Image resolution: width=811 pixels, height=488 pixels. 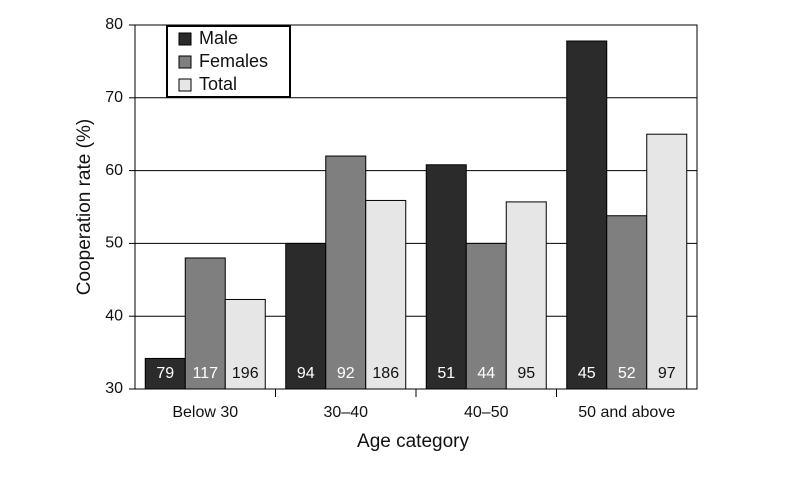 What do you see at coordinates (245, 373) in the screenshot?
I see `count-label: 196` at bounding box center [245, 373].